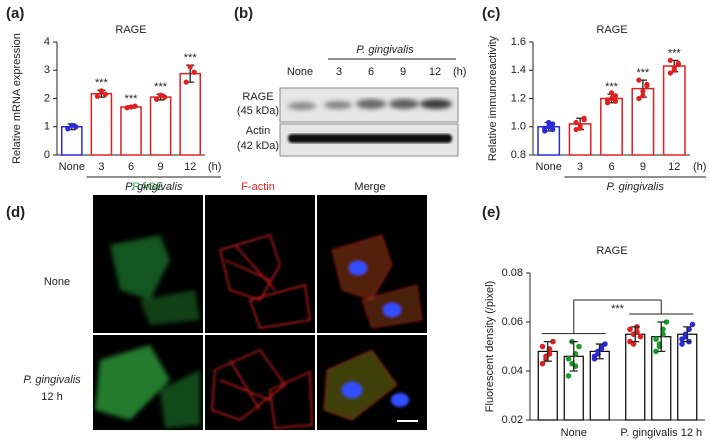 The image size is (709, 446). Describe the element at coordinates (300, 72) in the screenshot. I see `lane-label: None` at that location.